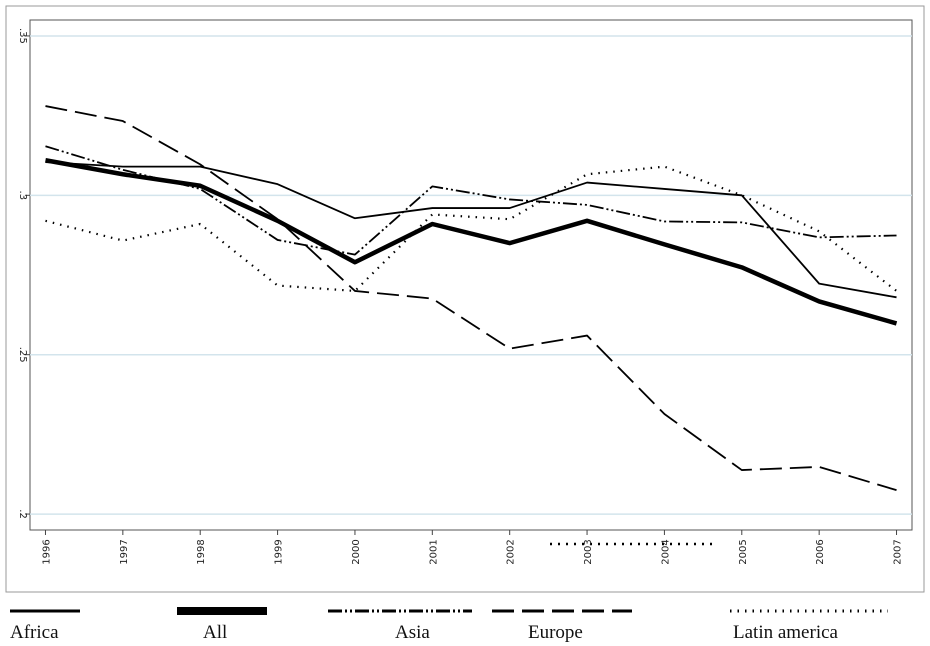  I want to click on x-tick-label: 1997, so click(124, 551).